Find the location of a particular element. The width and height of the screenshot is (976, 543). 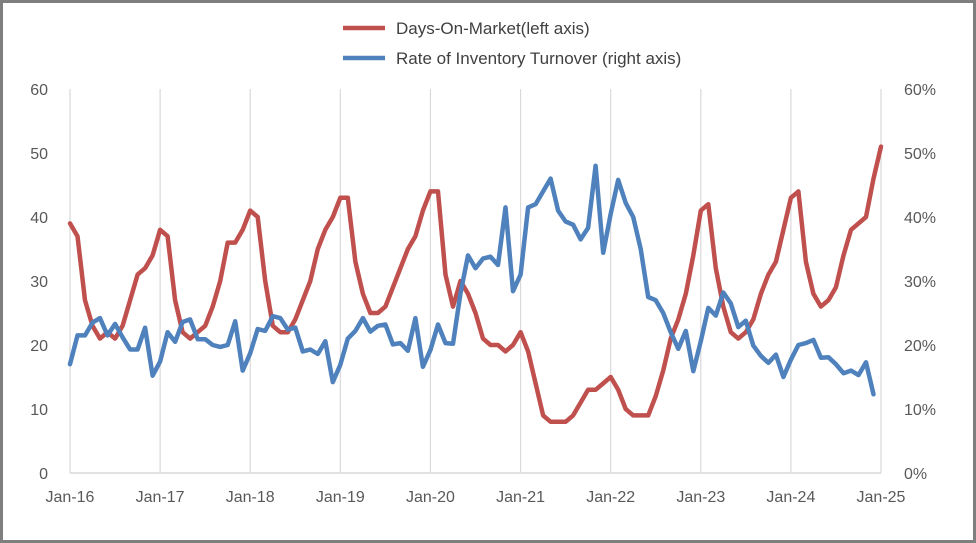

x-tick-label: Jan-16 is located at coordinates (70, 497).